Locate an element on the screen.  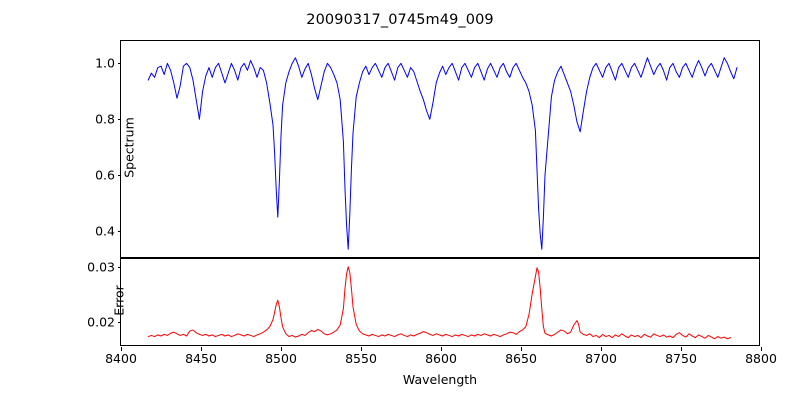
x-tick-label: 8800 is located at coordinates (761, 358).